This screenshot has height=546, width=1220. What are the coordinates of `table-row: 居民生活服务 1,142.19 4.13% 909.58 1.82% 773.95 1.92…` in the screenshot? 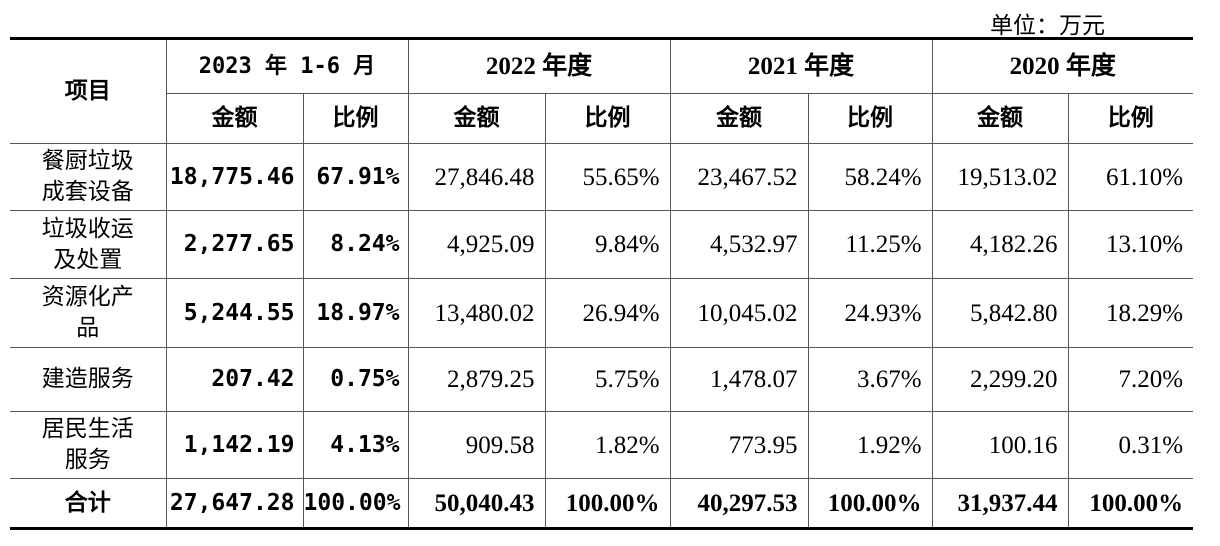 It's located at (602, 445).